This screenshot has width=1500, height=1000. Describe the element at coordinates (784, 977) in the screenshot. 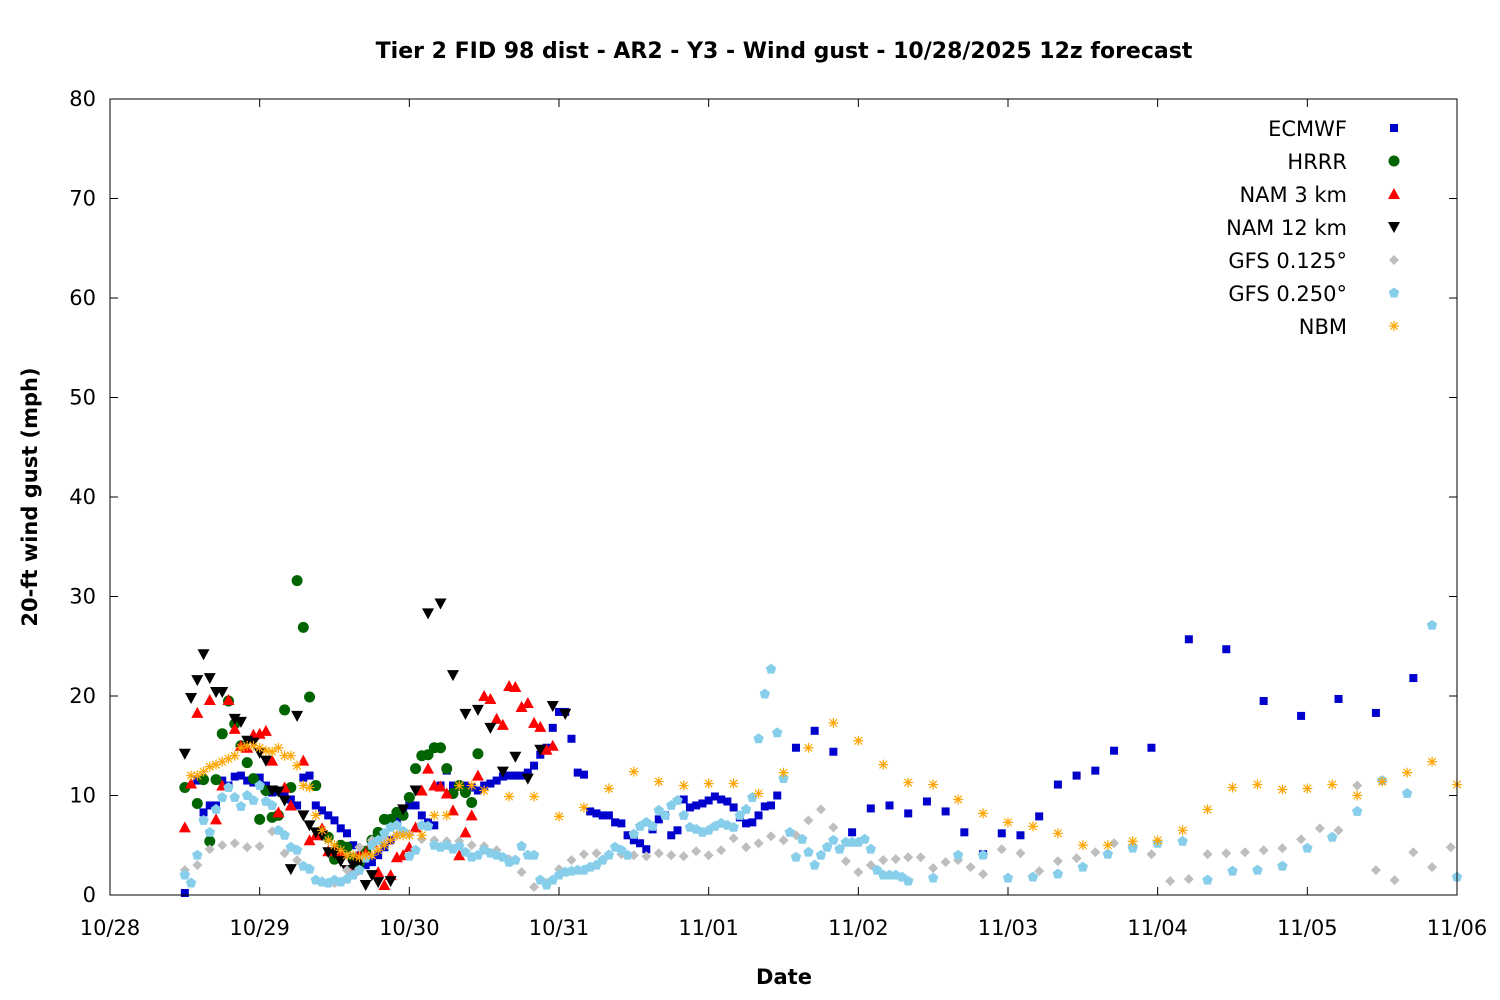

I see `x-axis-label: Date` at that location.